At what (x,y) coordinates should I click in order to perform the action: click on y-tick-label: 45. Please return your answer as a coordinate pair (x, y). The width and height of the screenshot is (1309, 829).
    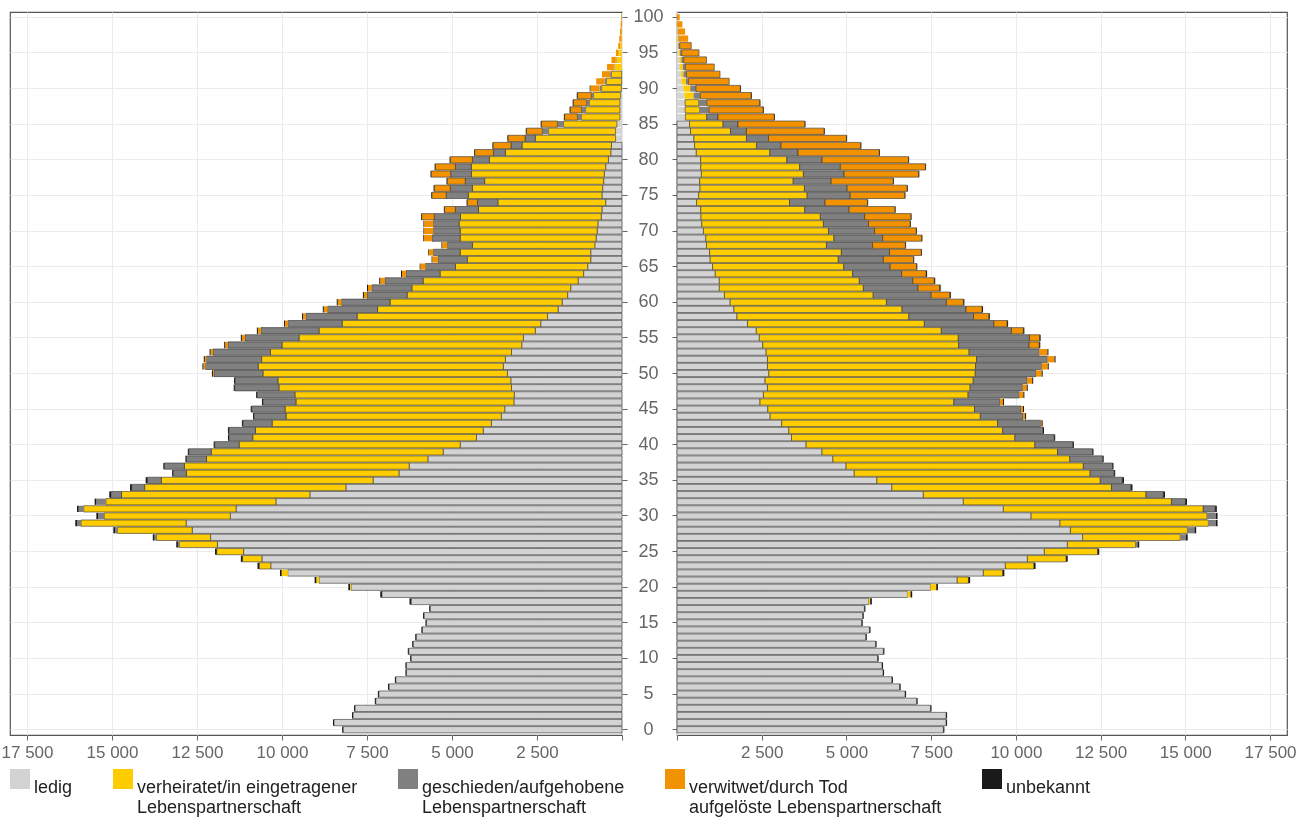
    Looking at the image, I should click on (648, 408).